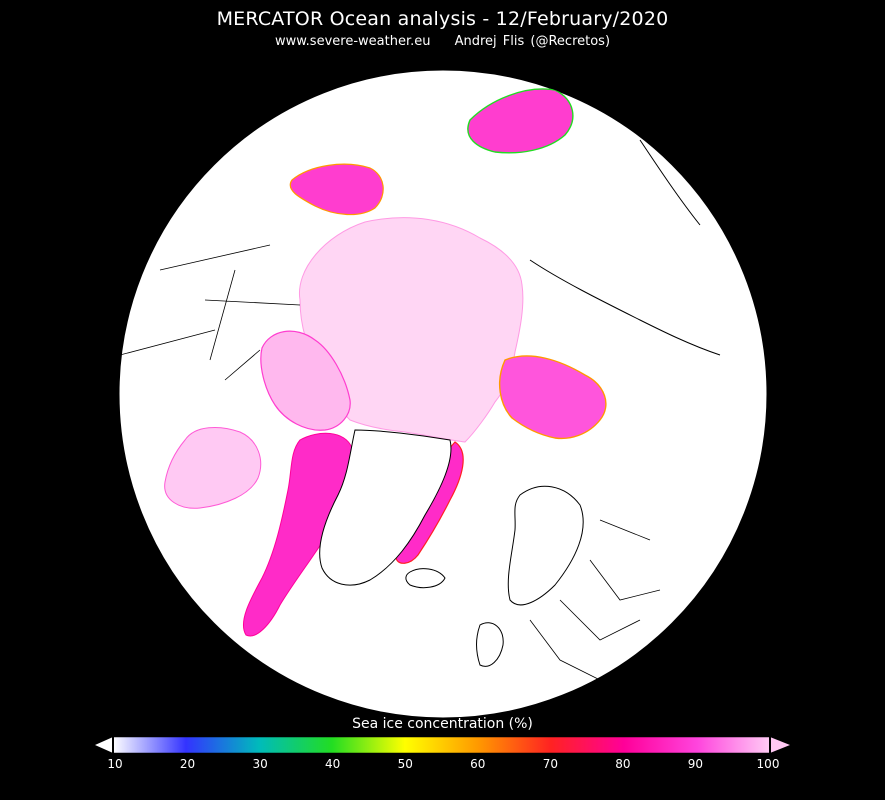 The image size is (885, 800). I want to click on colorbar-tick-label: 100, so click(768, 764).